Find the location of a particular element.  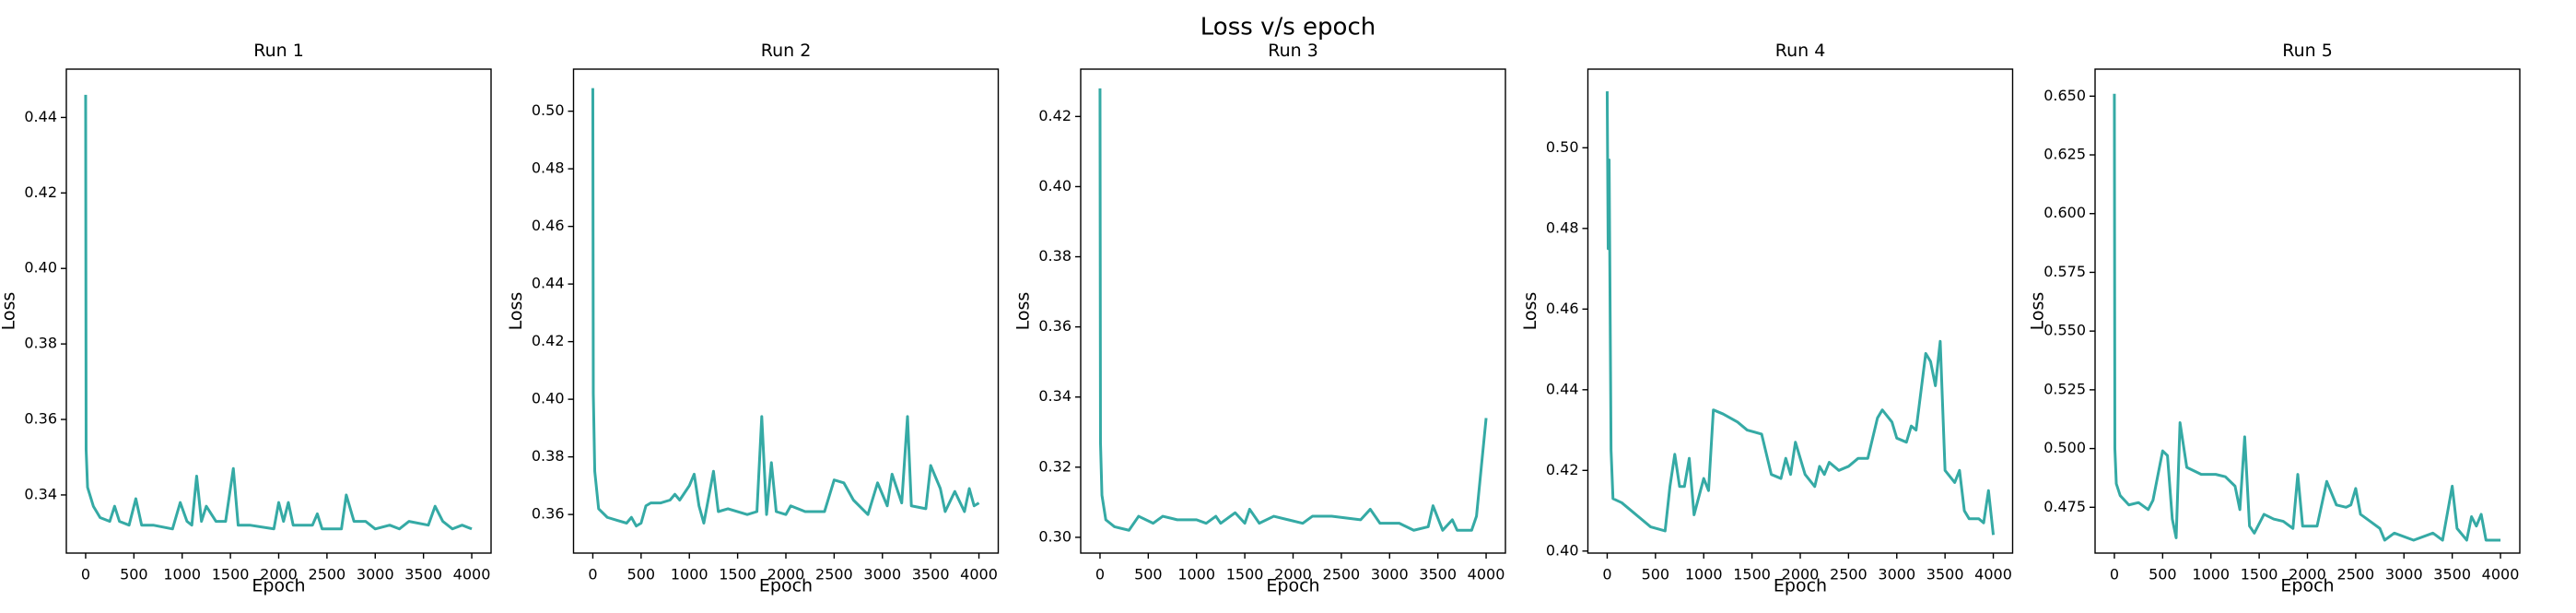

y-tick-label: 0.525 is located at coordinates (2064, 388).